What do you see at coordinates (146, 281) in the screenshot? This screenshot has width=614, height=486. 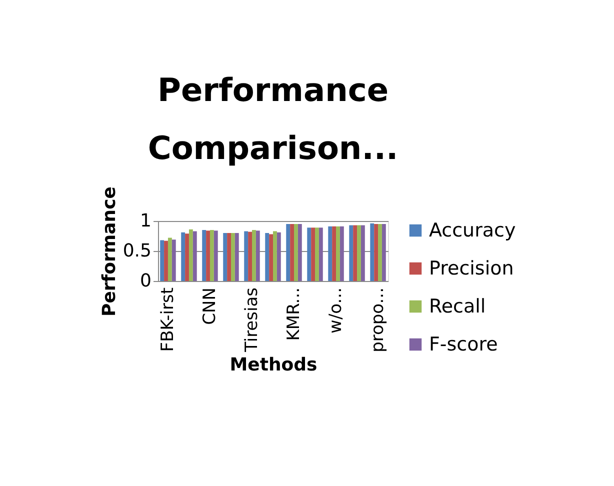 I see `y-tick-label: 0` at bounding box center [146, 281].